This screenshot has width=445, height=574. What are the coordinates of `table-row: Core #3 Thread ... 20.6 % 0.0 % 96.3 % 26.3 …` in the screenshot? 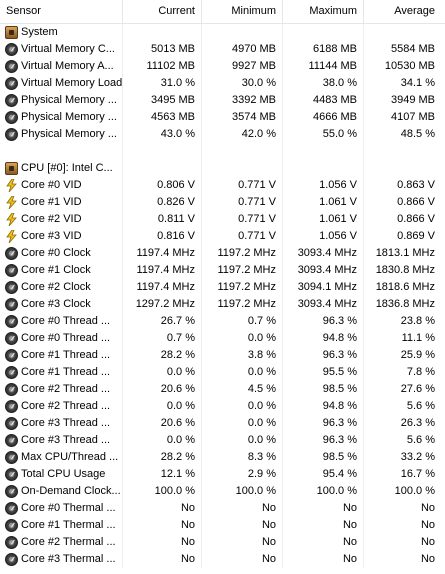 It's located at (222, 423).